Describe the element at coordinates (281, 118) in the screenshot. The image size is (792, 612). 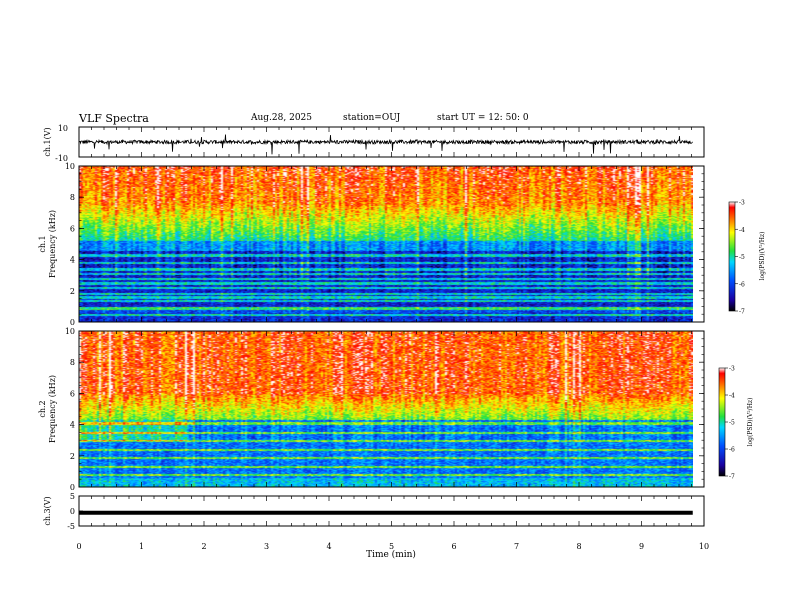
I see `header-date: Aug.28, 2025` at that location.